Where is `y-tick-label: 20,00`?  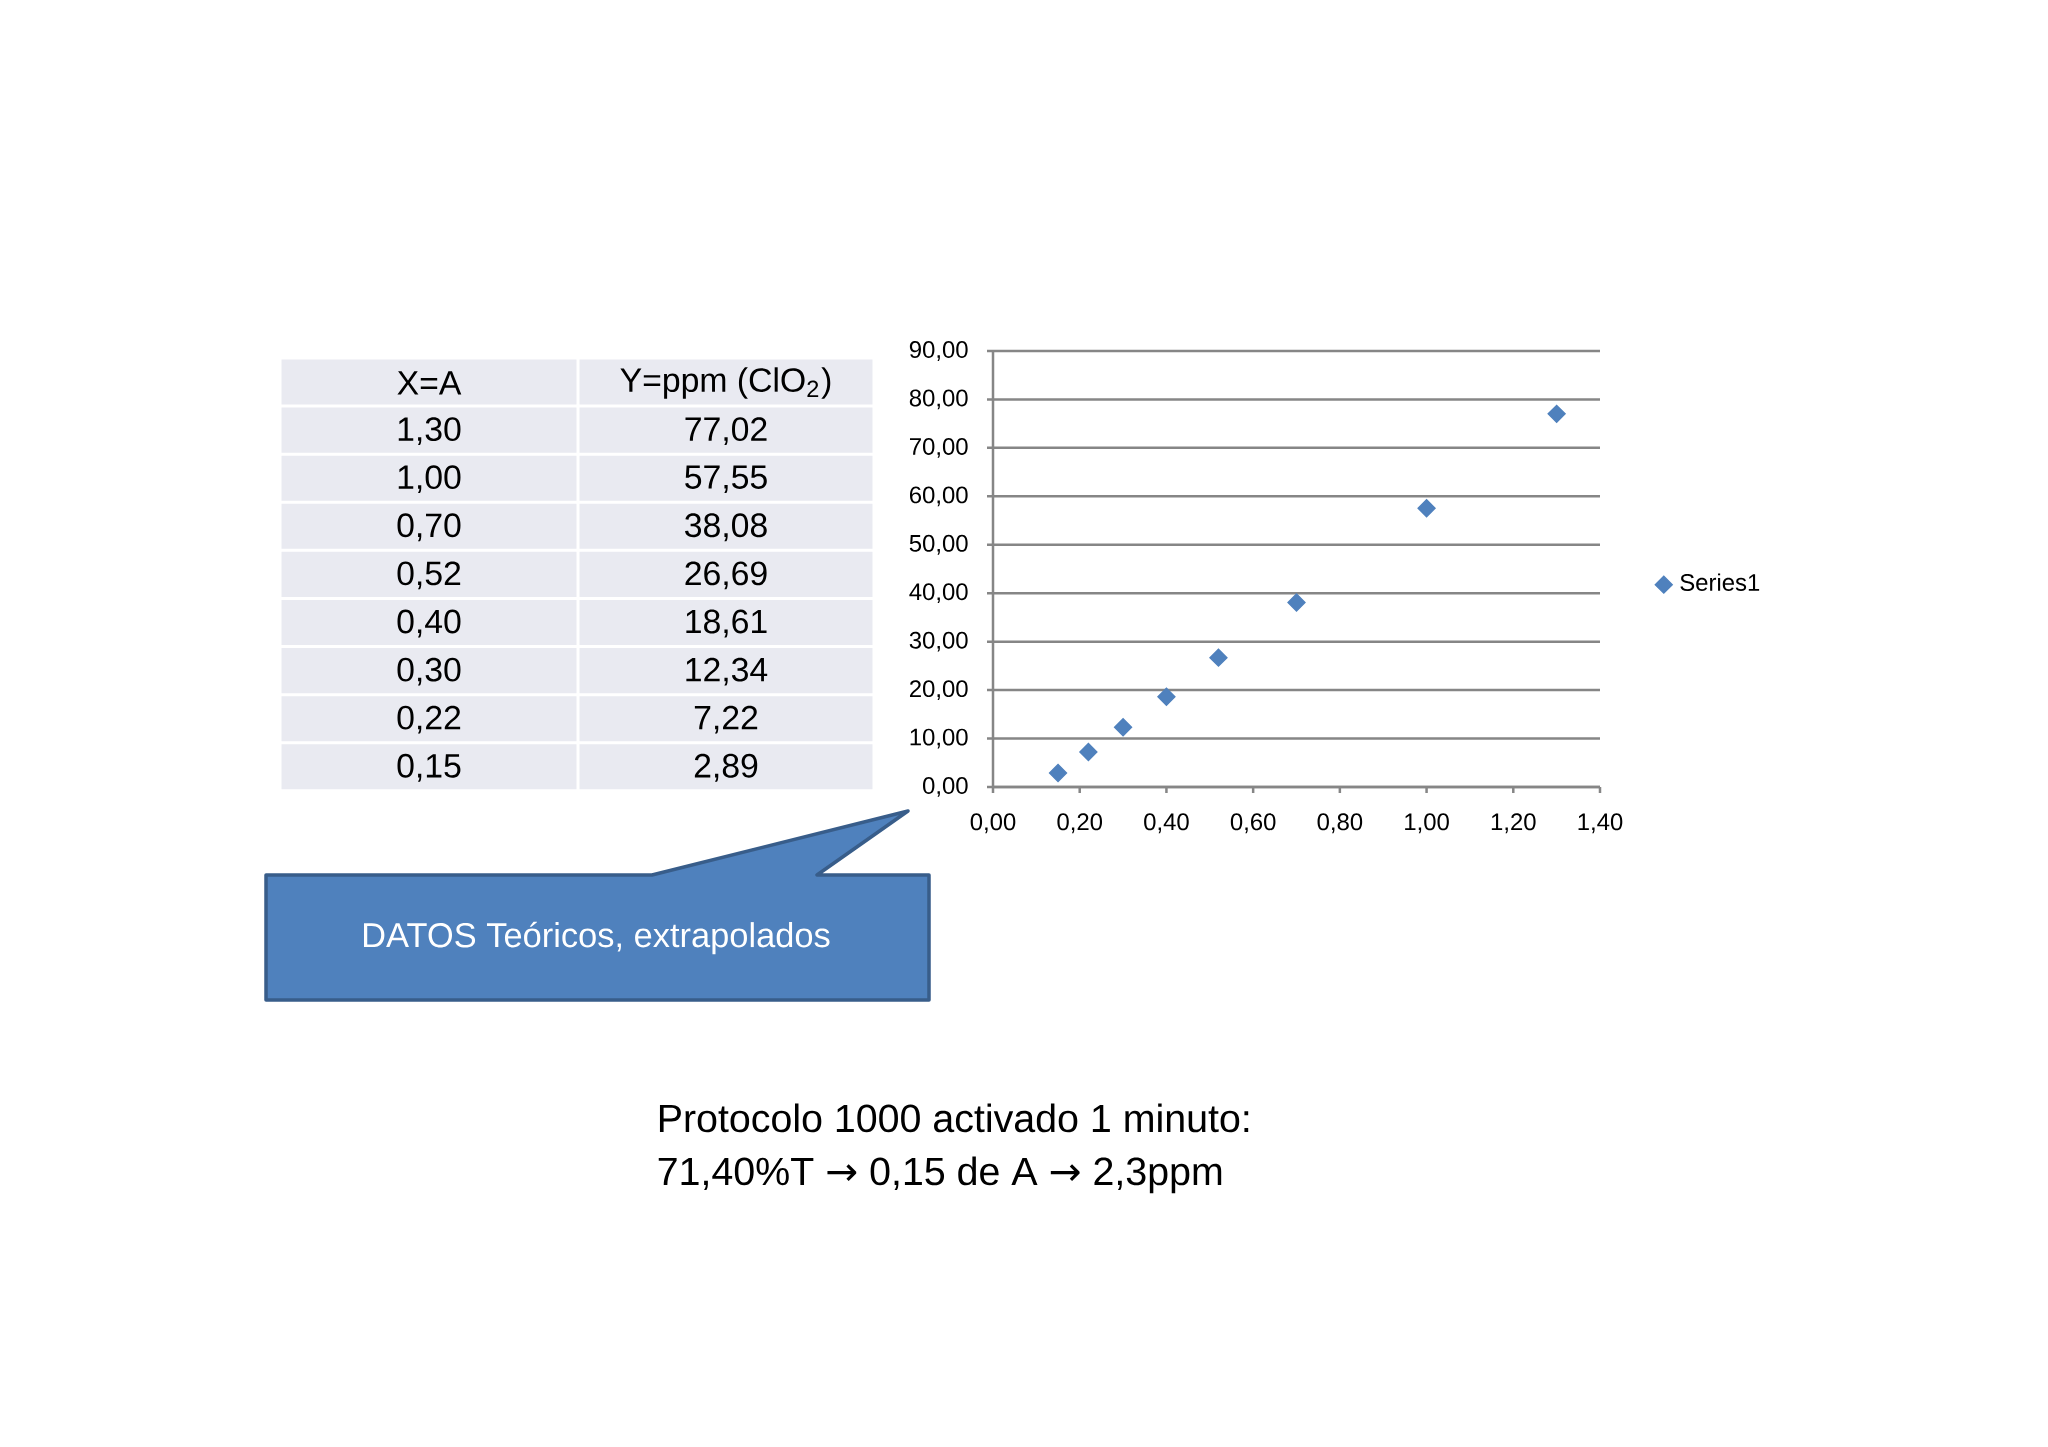
y-tick-label: 20,00 is located at coordinates (938, 690).